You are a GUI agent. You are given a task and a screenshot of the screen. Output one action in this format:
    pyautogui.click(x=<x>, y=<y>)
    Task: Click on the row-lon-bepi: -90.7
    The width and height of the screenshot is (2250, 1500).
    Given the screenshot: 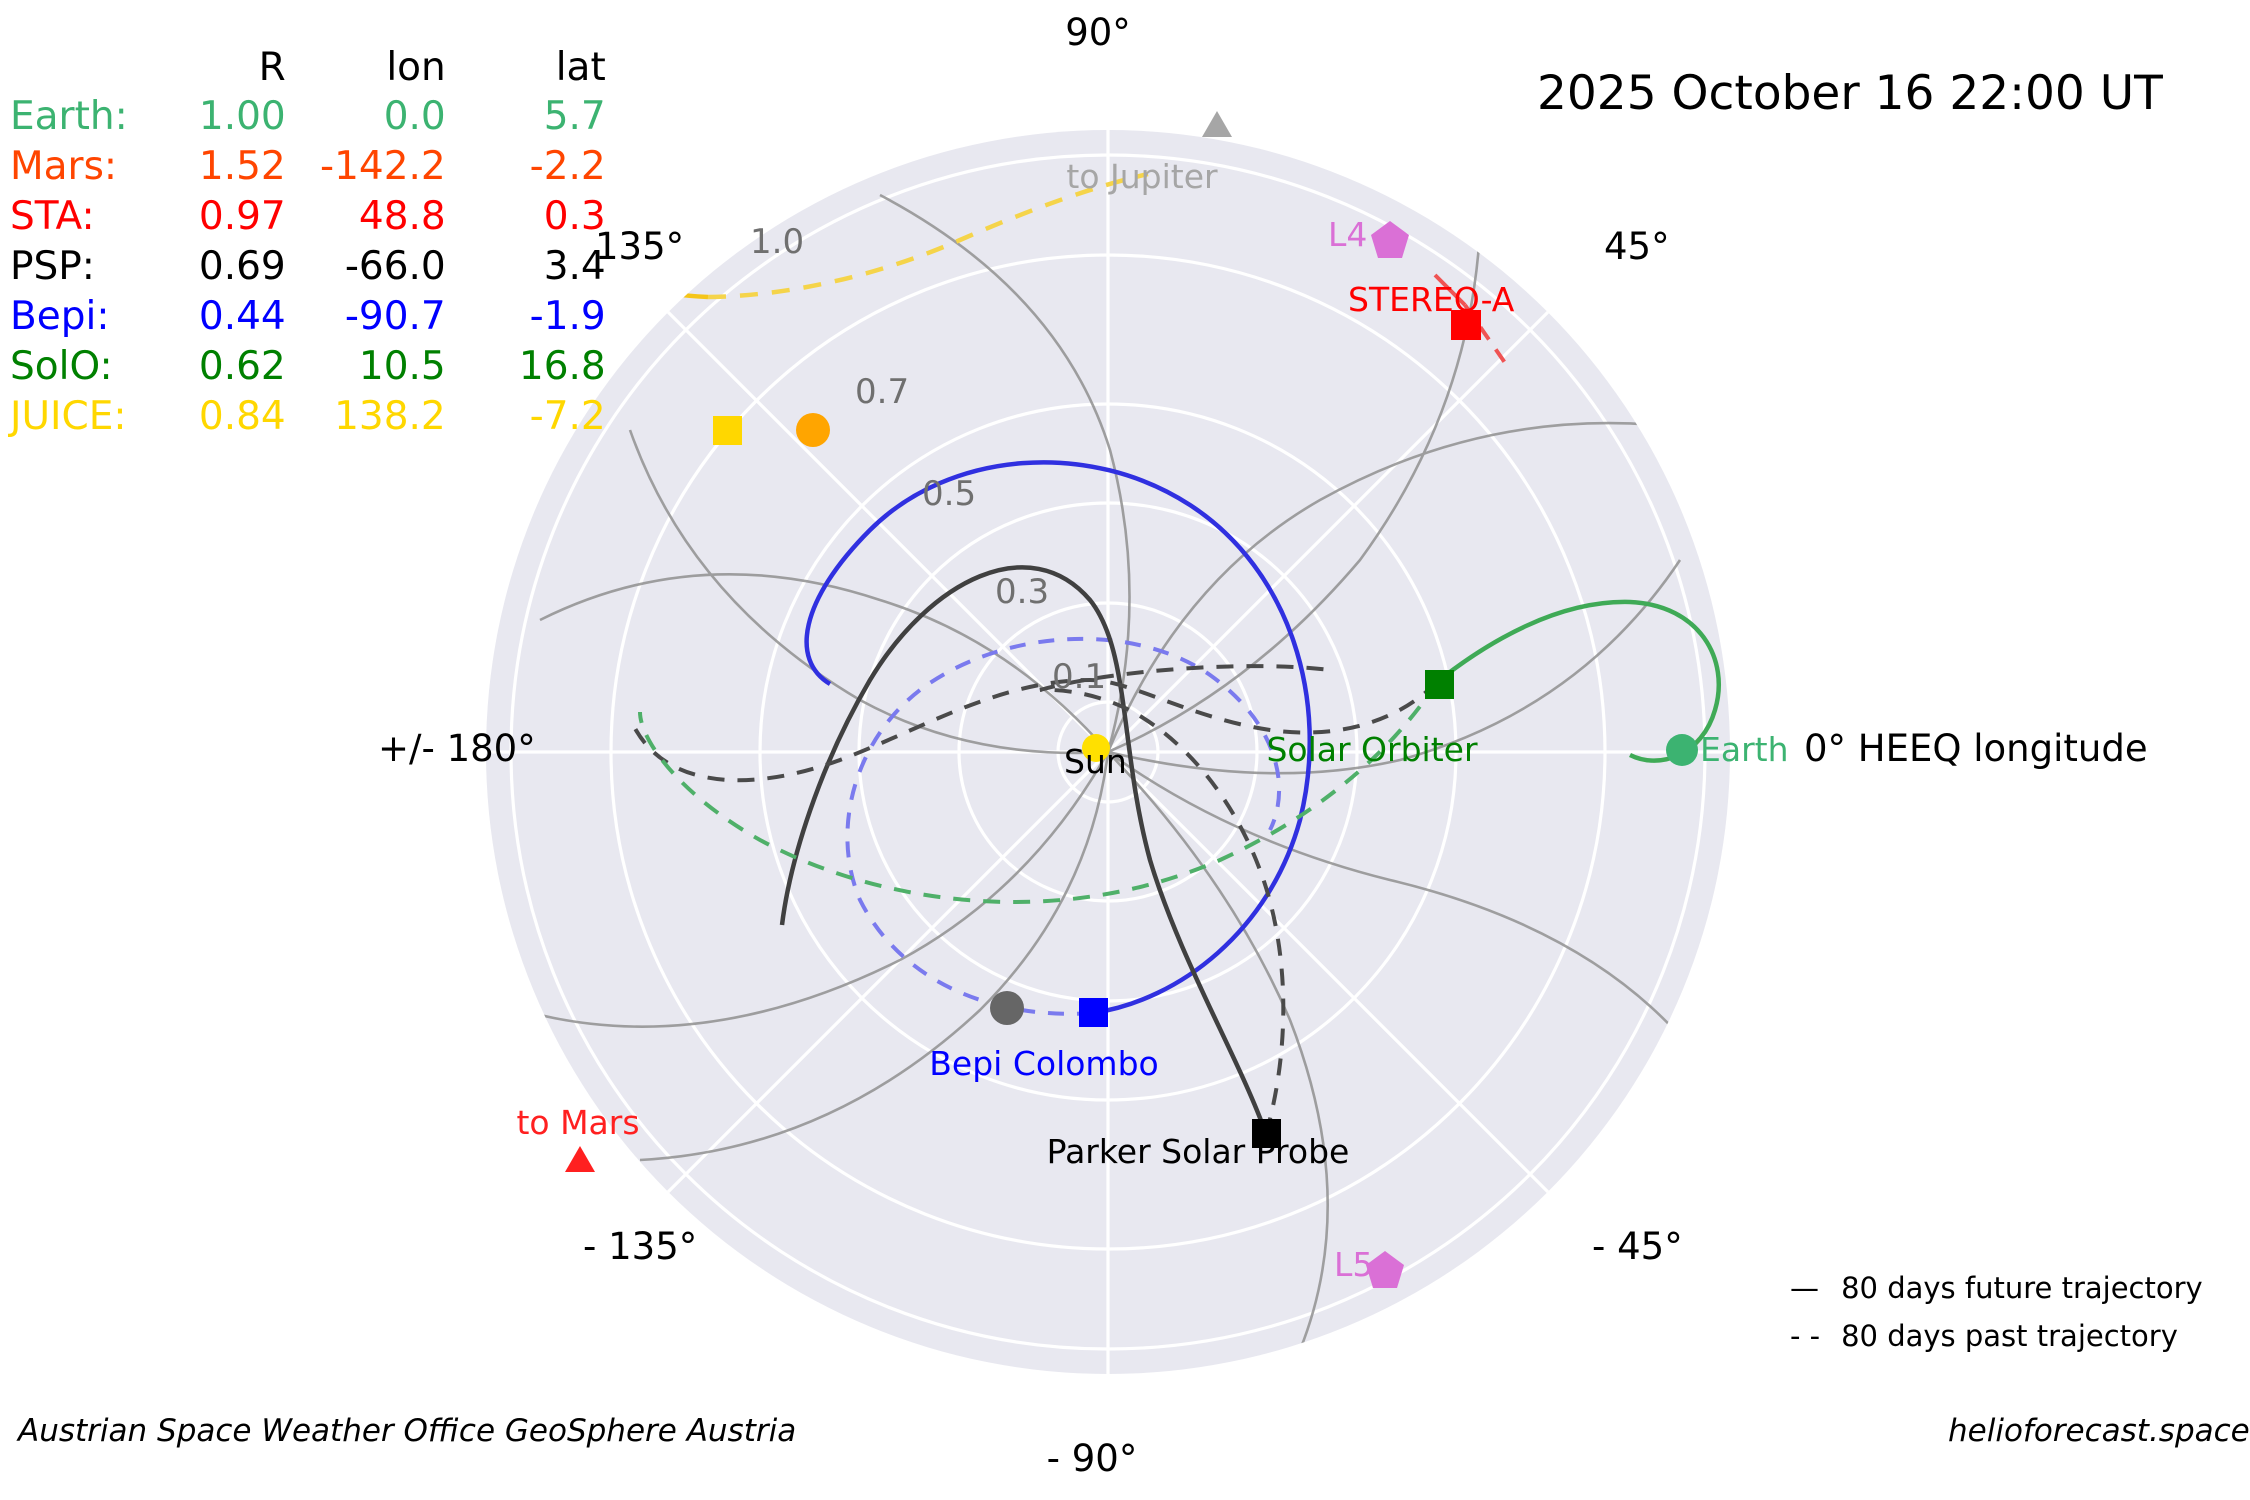 What is the action you would take?
    pyautogui.click(x=395, y=316)
    